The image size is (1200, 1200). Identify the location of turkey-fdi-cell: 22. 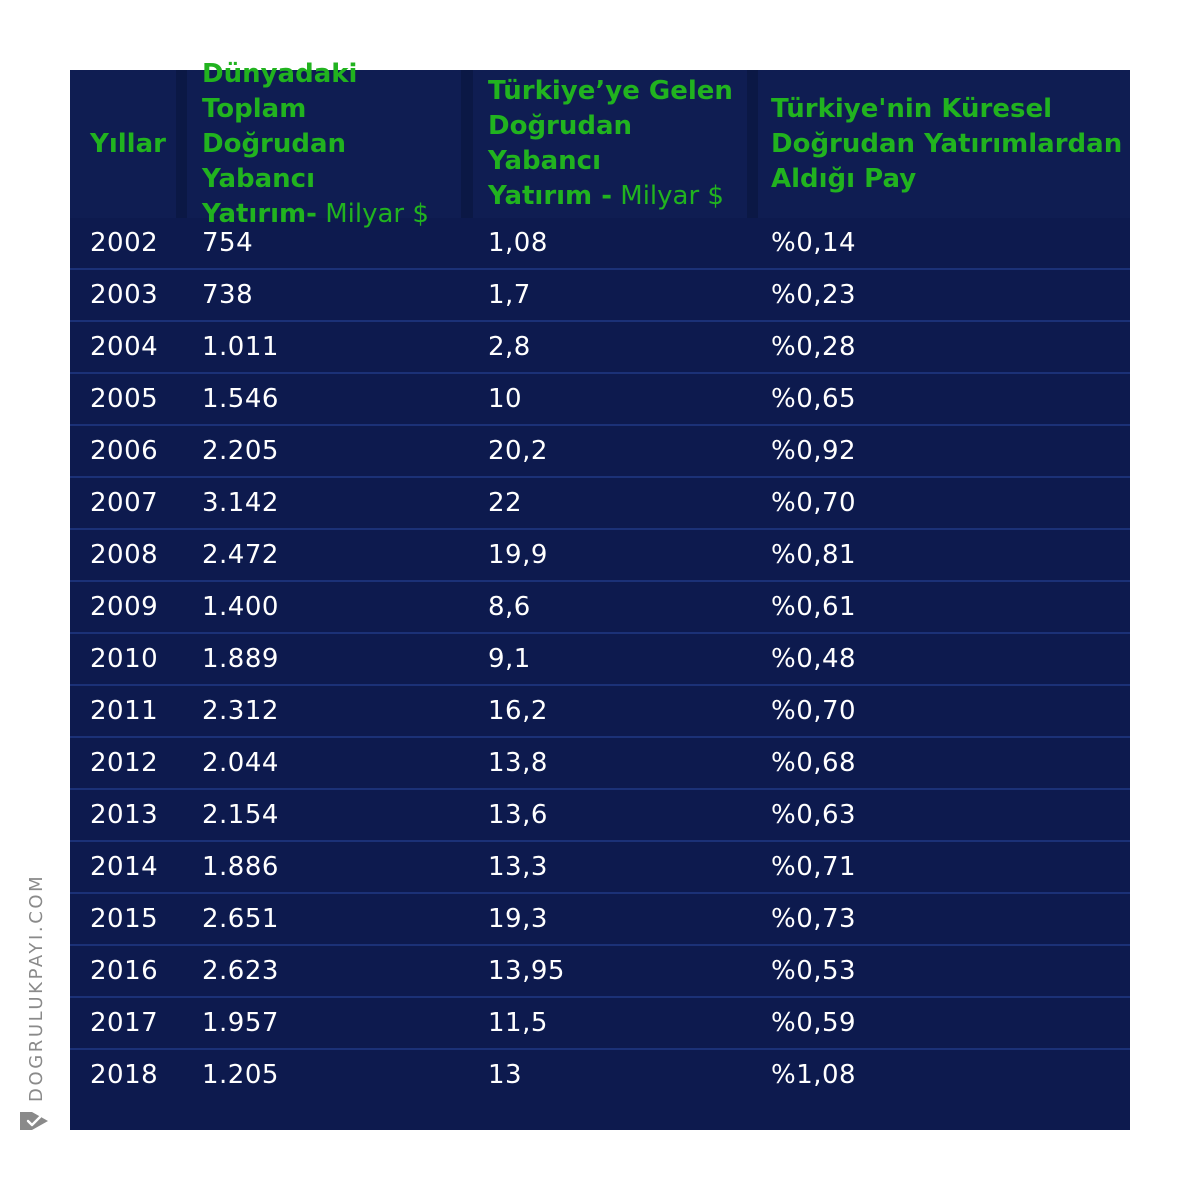
(505, 503).